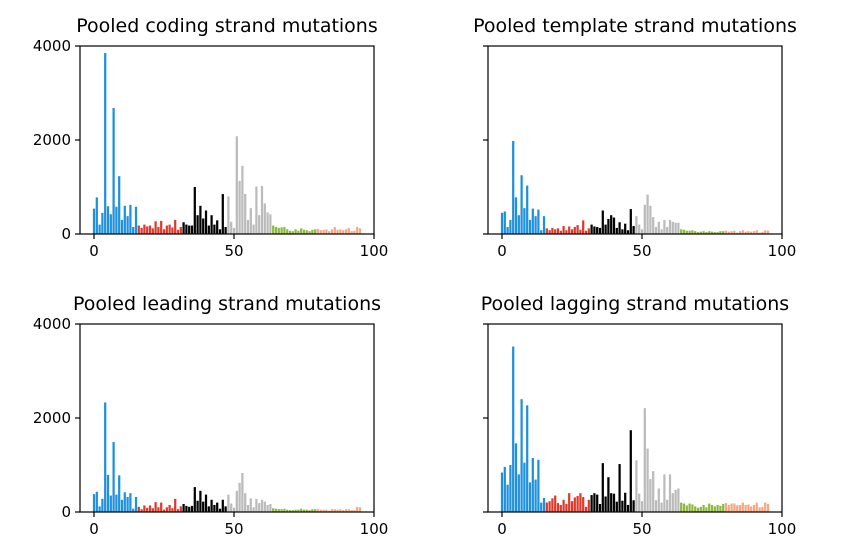  What do you see at coordinates (635, 140) in the screenshot?
I see `plot-frame` at bounding box center [635, 140].